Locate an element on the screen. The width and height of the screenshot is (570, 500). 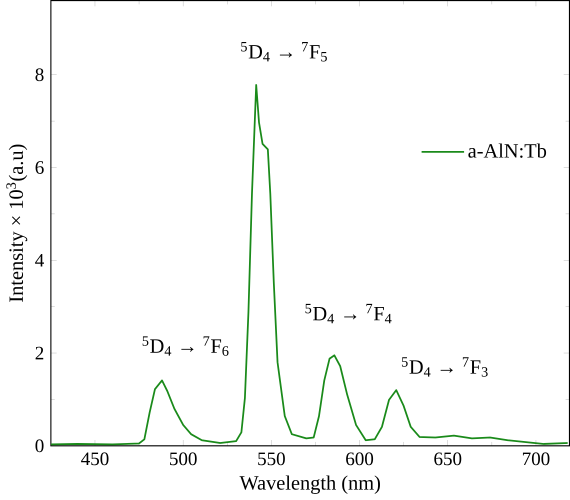
y-tick-label: 6 is located at coordinates (40, 167).